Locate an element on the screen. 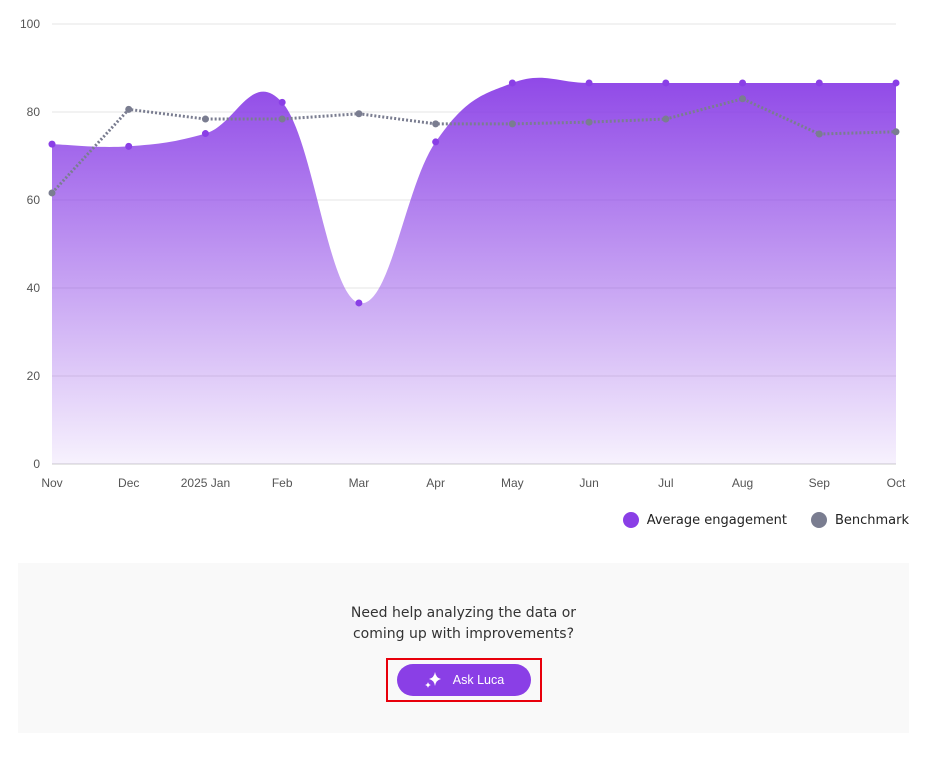 This screenshot has width=931, height=759. x-tick-label: Jun is located at coordinates (588, 483).